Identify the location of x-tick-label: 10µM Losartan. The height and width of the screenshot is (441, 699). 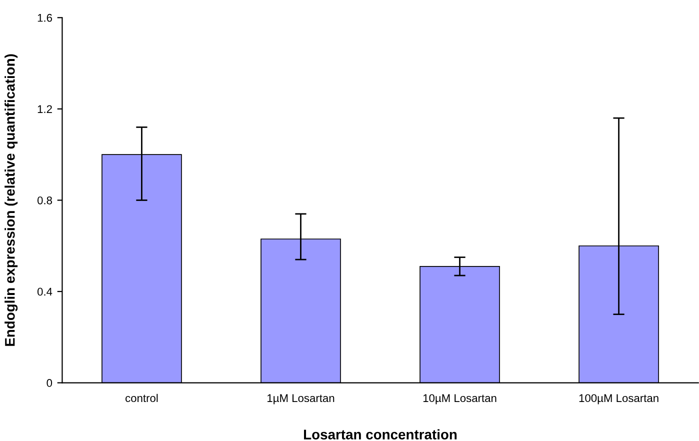
(459, 399).